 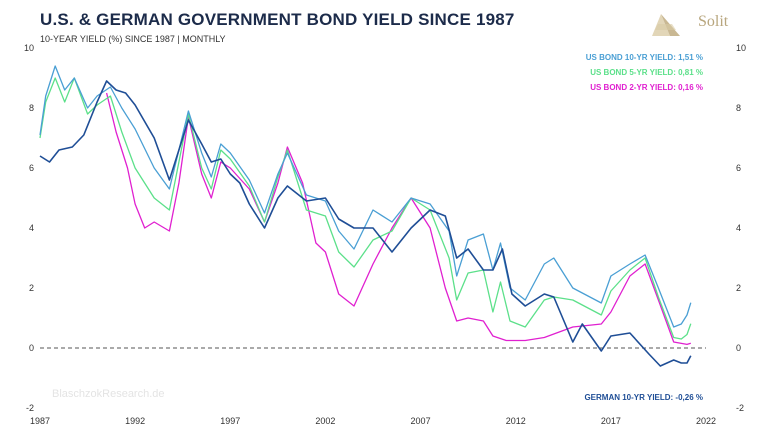 I want to click on legend-de10: GERMAN 10-YR YIELD: -0,26 %, so click(x=643, y=397).